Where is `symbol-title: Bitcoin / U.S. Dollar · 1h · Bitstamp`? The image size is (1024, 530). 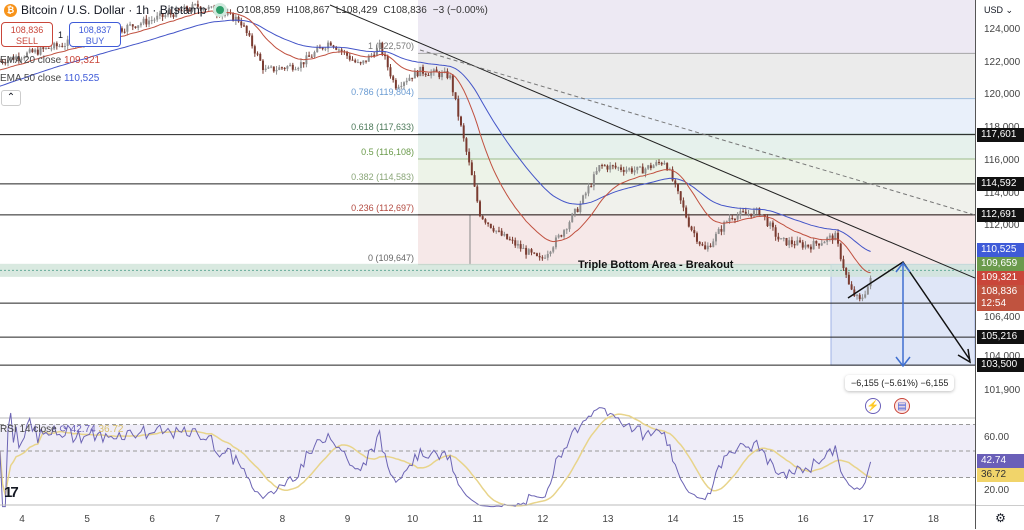 symbol-title: Bitcoin / U.S. Dollar · 1h · Bitstamp is located at coordinates (114, 10).